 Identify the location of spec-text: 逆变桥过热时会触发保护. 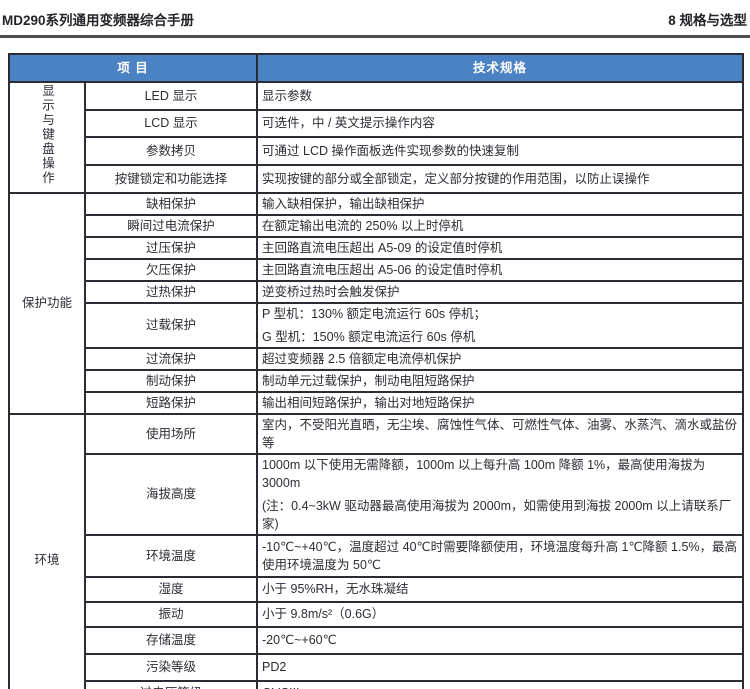
(331, 291).